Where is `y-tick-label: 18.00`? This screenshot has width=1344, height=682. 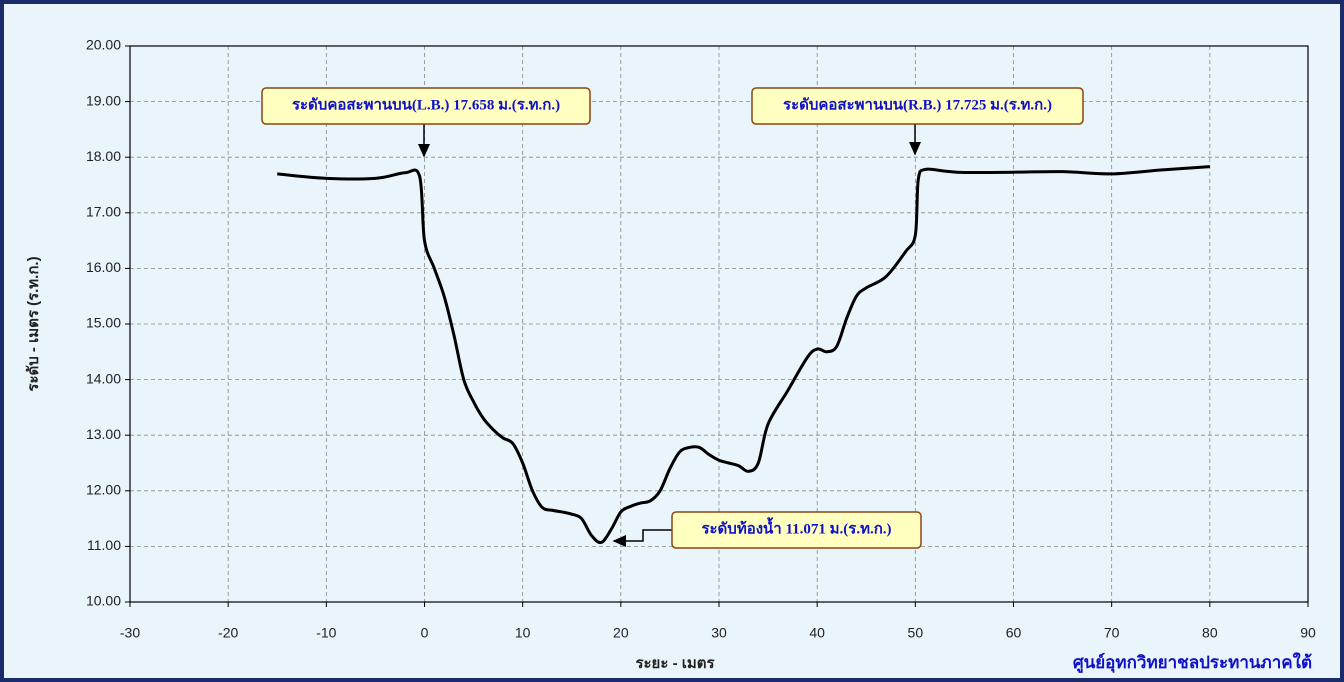 y-tick-label: 18.00 is located at coordinates (103, 156).